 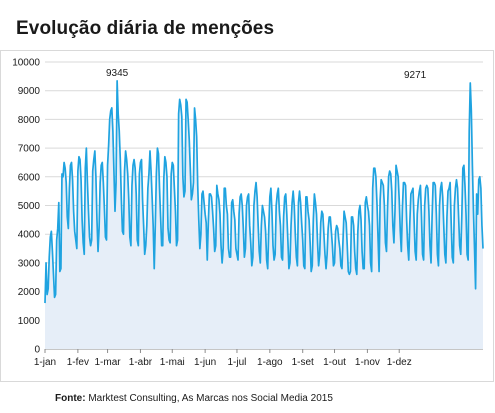 I want to click on y-tick-label: 8000, so click(x=29, y=120).